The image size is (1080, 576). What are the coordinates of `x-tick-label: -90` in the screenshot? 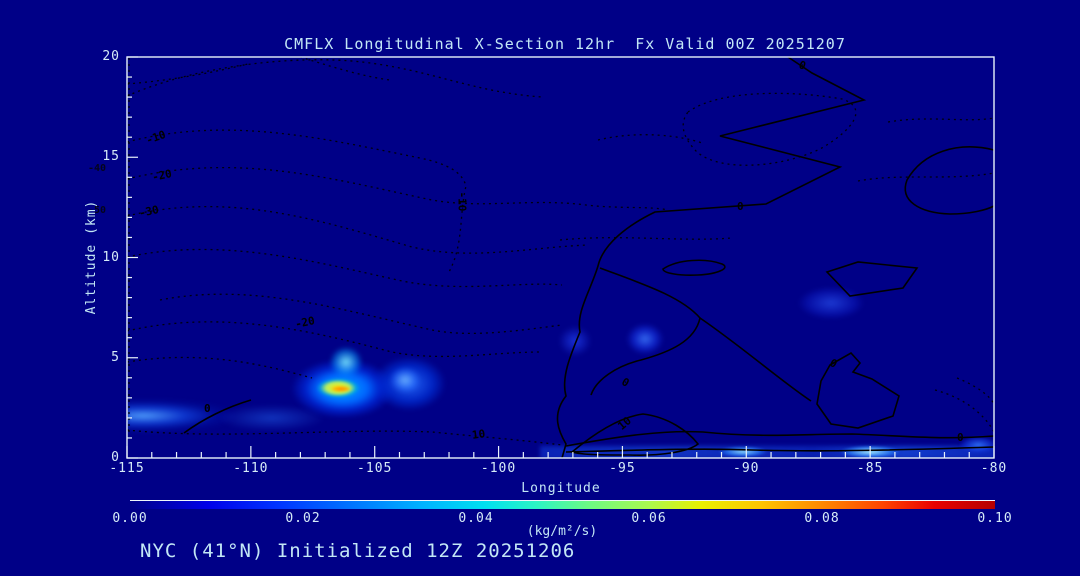 It's located at (746, 468).